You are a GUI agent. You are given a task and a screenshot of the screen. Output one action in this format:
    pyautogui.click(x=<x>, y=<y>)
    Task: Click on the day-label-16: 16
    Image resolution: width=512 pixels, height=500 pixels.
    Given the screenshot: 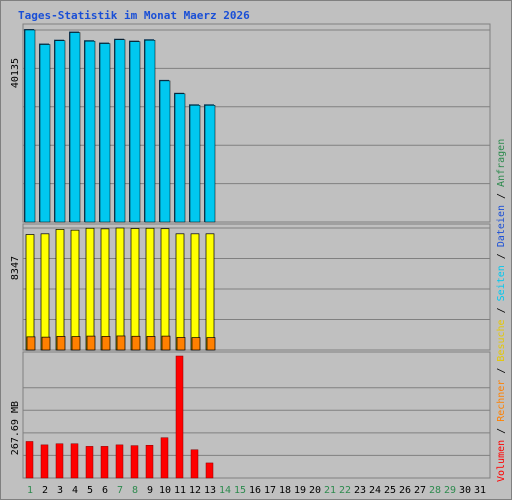 What is the action you would take?
    pyautogui.click(x=255, y=490)
    